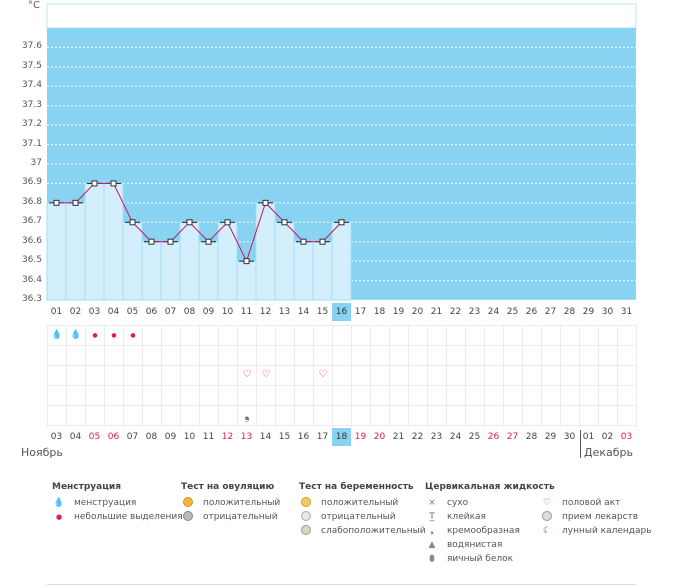  Describe the element at coordinates (188, 517) in the screenshot. I see `ovulation-negative-icon` at that location.